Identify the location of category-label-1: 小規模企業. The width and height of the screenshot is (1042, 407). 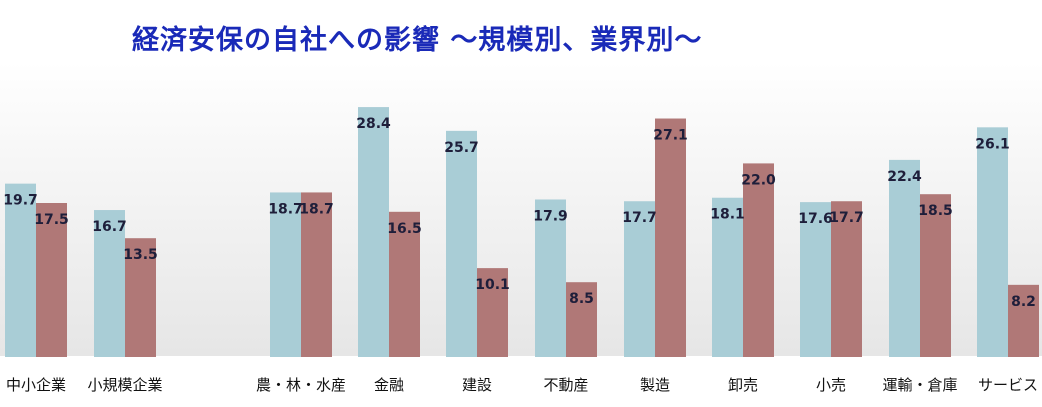
(124, 385).